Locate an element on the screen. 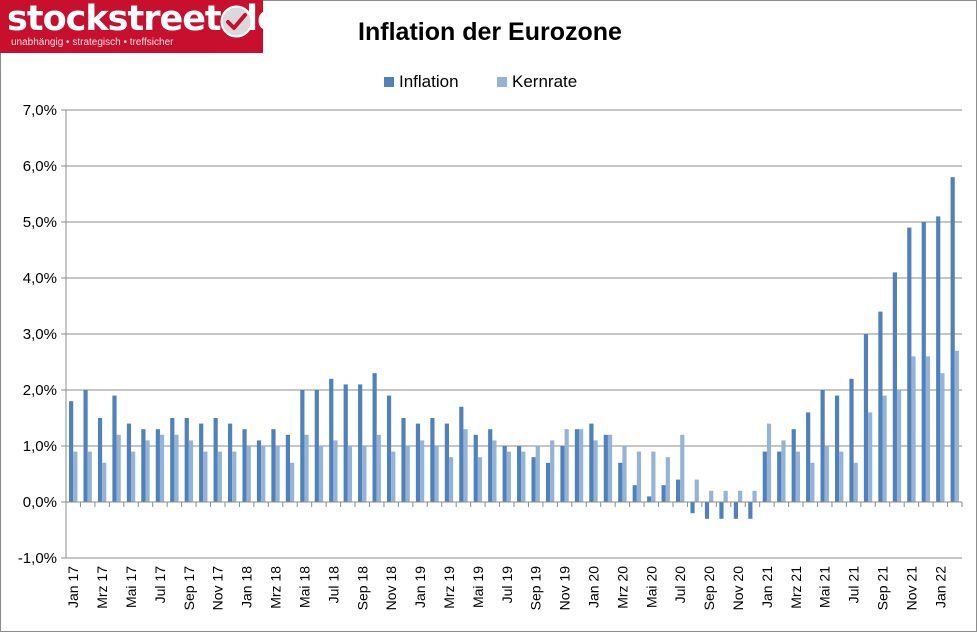 Image resolution: width=977 pixels, height=632 pixels. x-tick-label: Nov 19 is located at coordinates (565, 588).